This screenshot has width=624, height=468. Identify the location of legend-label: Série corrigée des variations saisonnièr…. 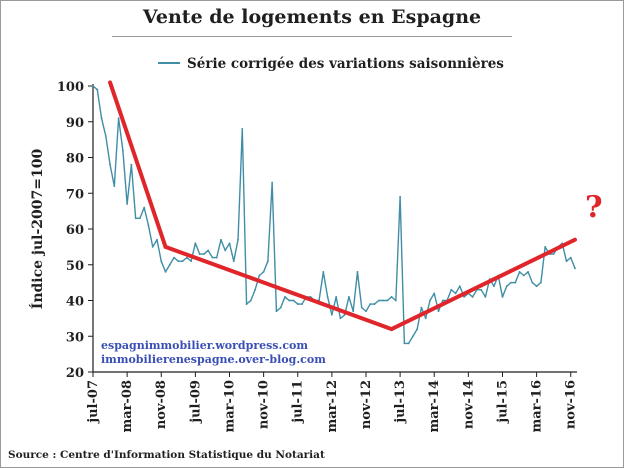
(345, 64).